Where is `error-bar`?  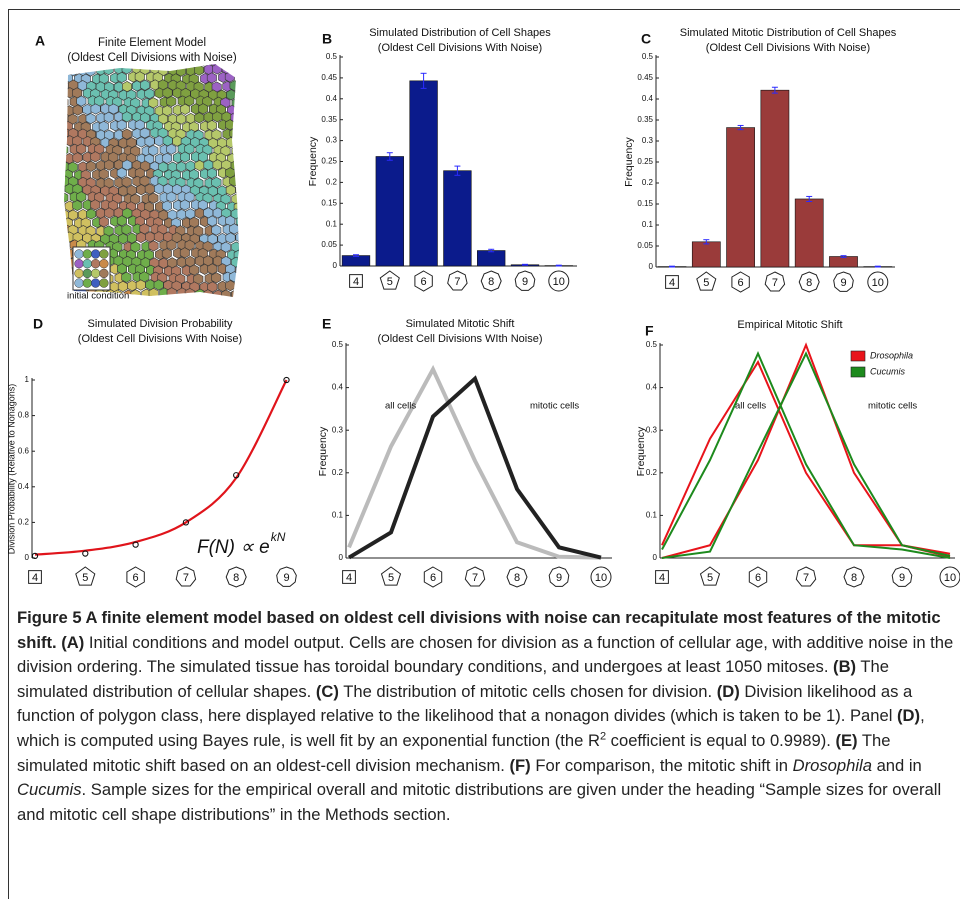
error-bar is located at coordinates (672, 266).